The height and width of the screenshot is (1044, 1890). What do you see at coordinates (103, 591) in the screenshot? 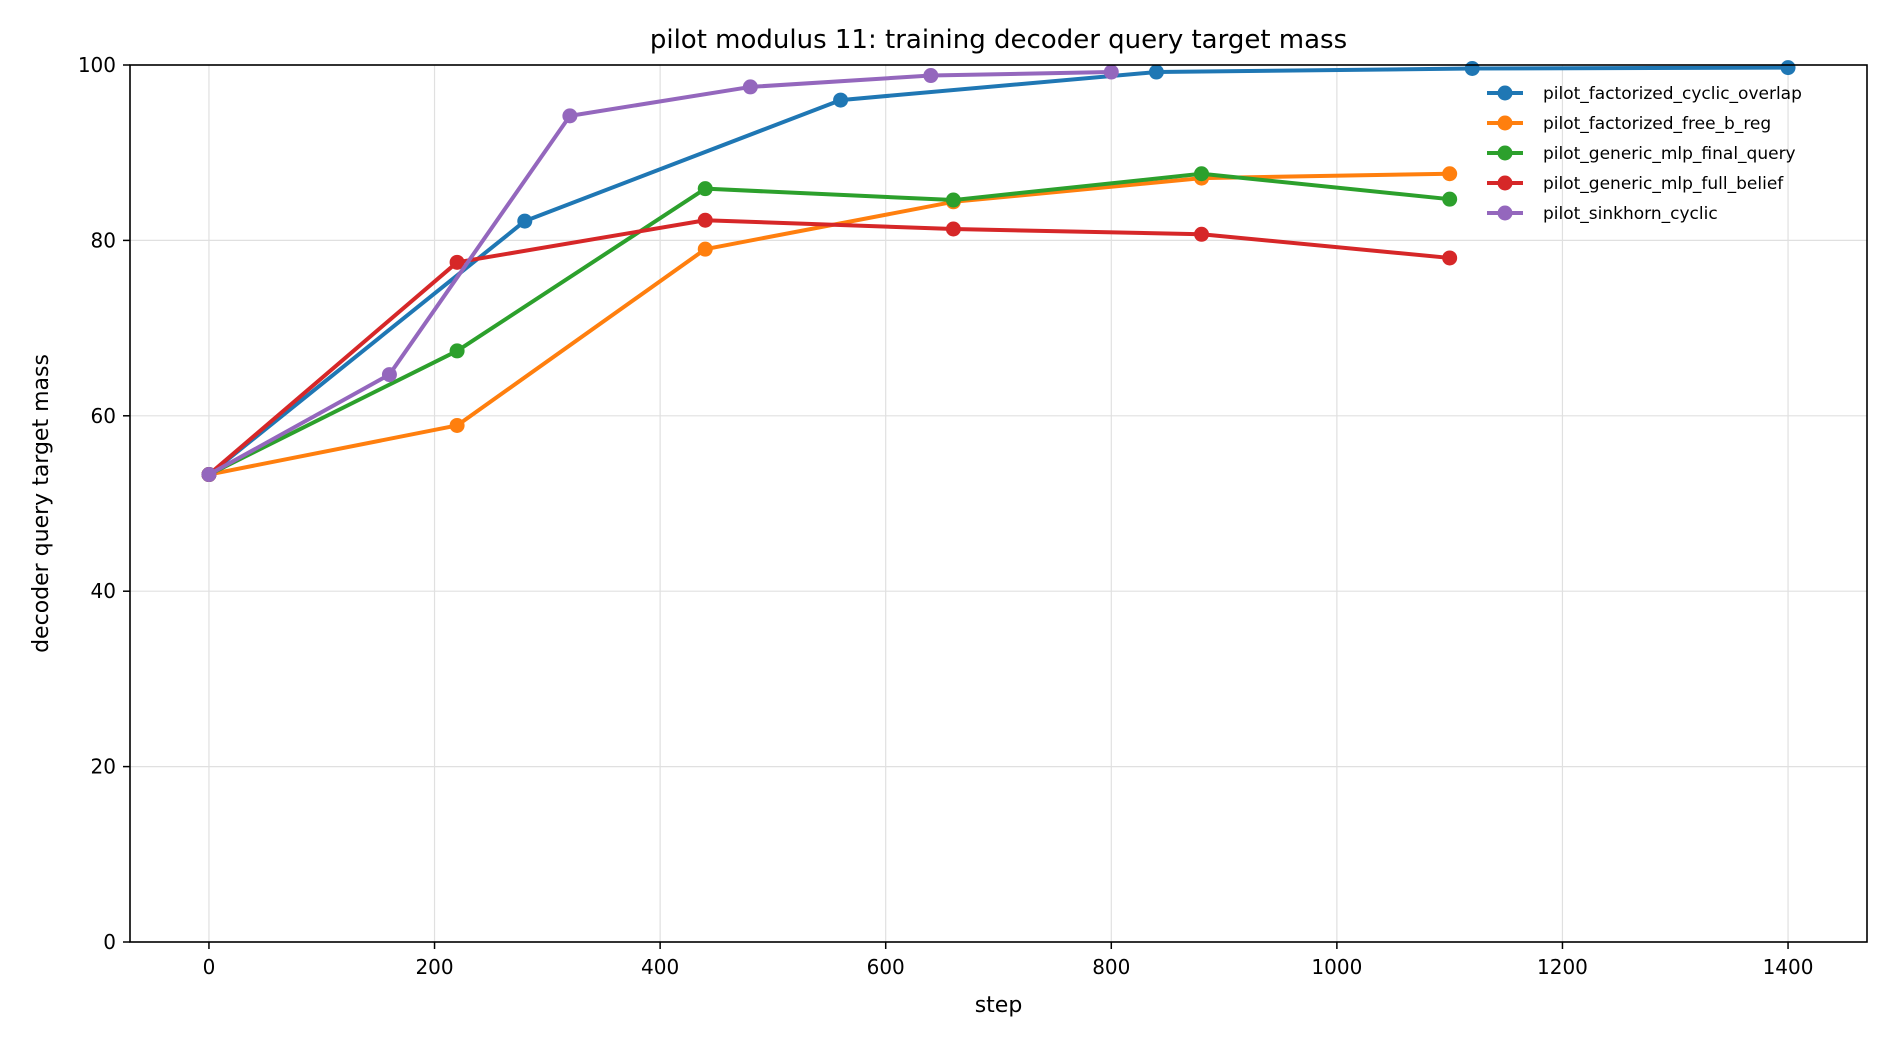
I see `y-tick-label: 40` at bounding box center [103, 591].